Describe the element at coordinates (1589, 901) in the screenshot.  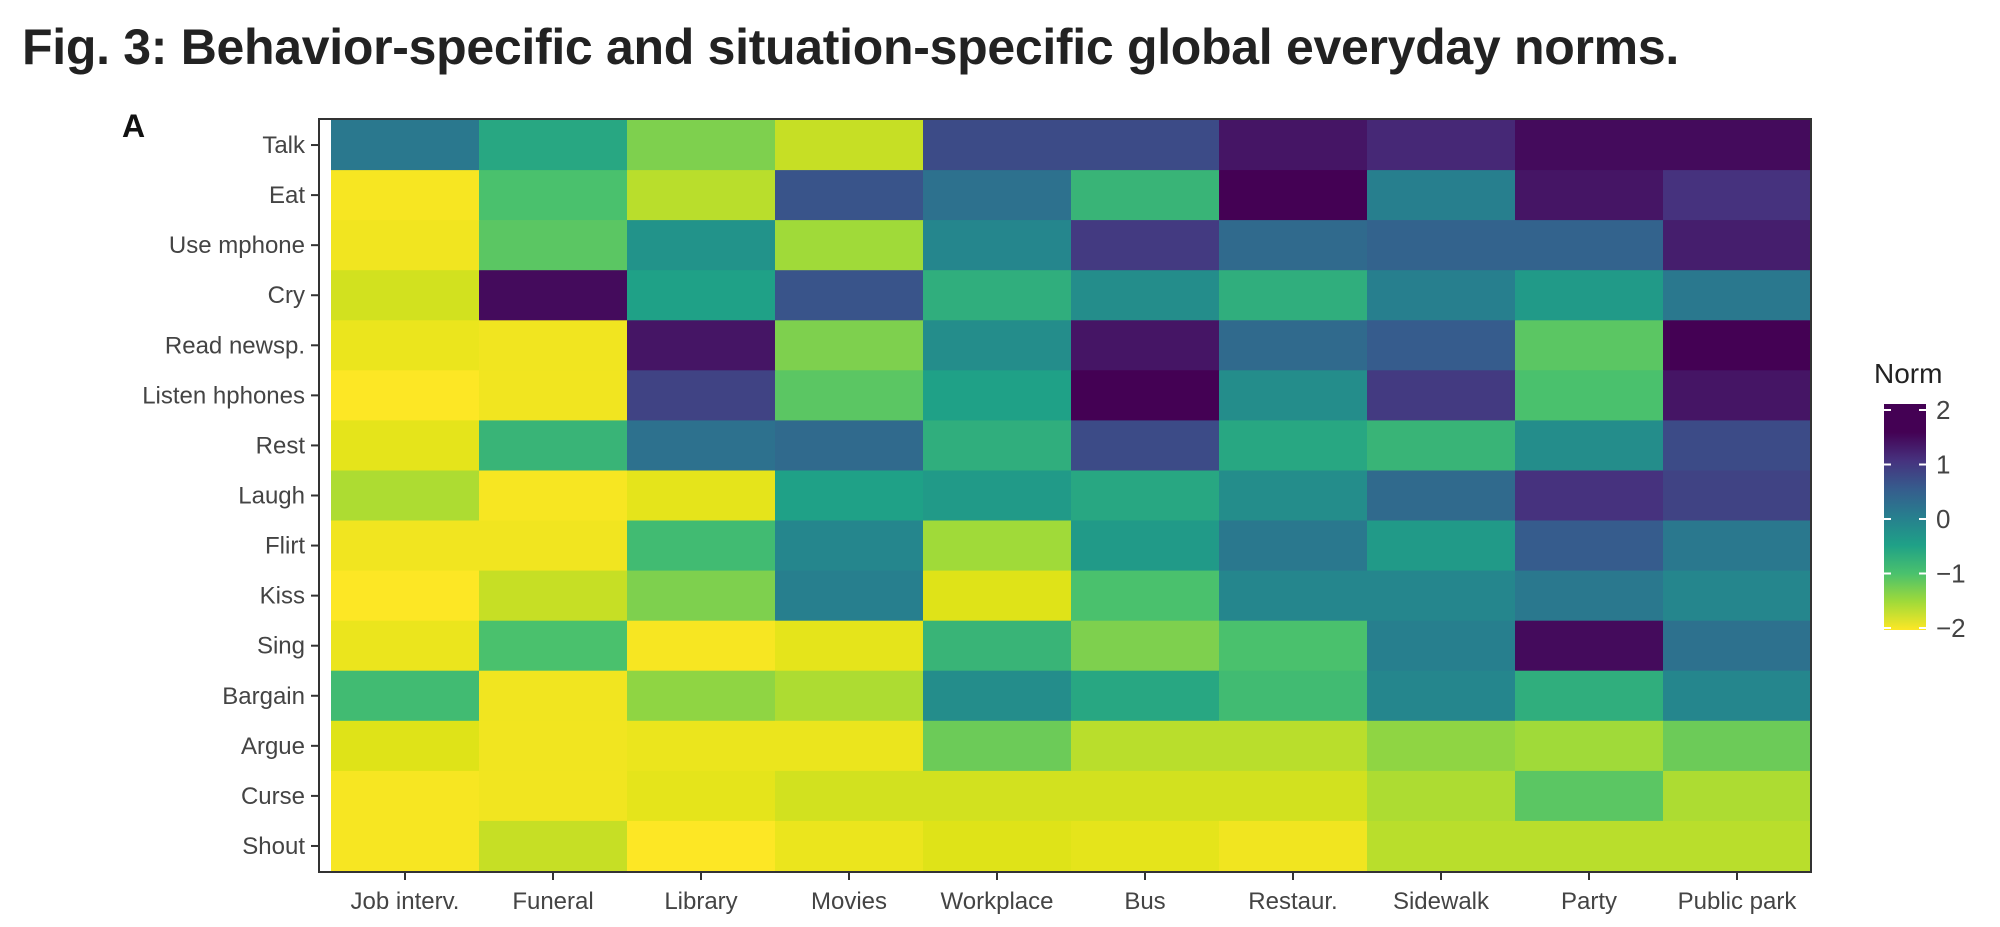
I see `x-tick-label: Party` at that location.